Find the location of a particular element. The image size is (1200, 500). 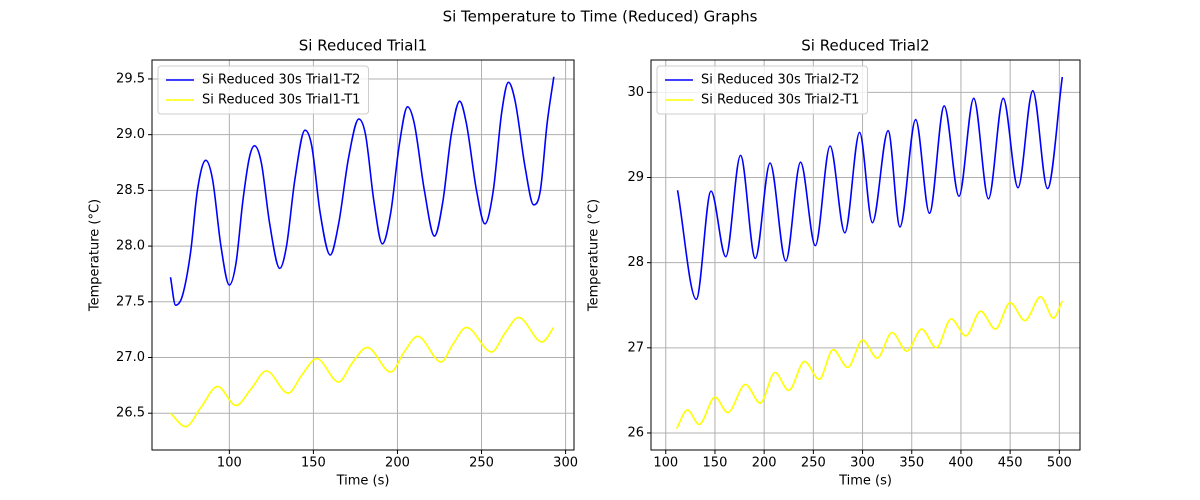

y-tick-label: 28.0 is located at coordinates (130, 246).